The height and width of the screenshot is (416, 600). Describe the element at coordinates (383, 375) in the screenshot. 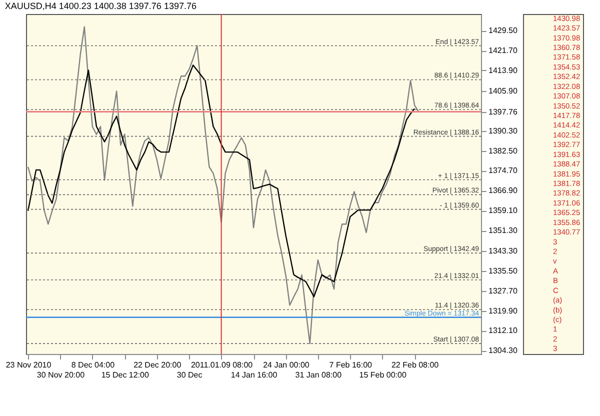

I see `x-tick-label: 15 Feb 00:00` at that location.